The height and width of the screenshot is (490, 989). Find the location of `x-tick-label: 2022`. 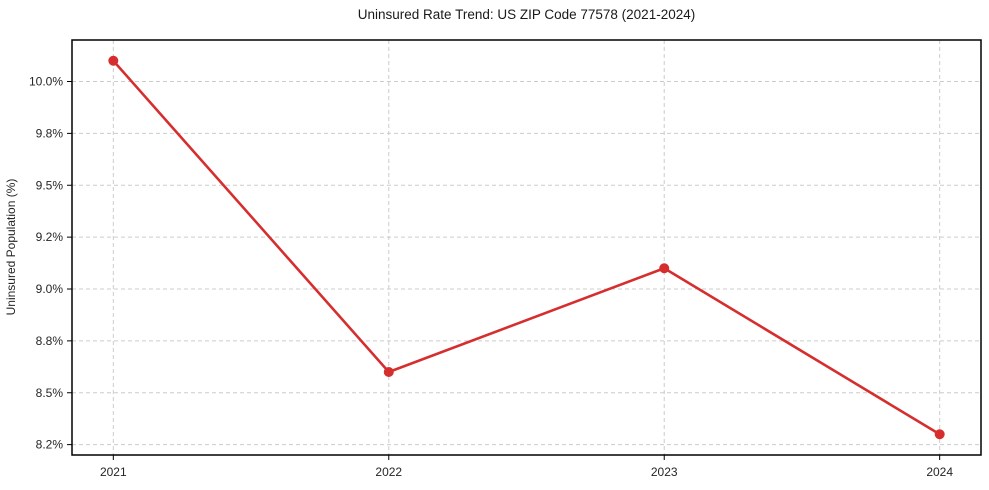

x-tick-label: 2022 is located at coordinates (388, 472).